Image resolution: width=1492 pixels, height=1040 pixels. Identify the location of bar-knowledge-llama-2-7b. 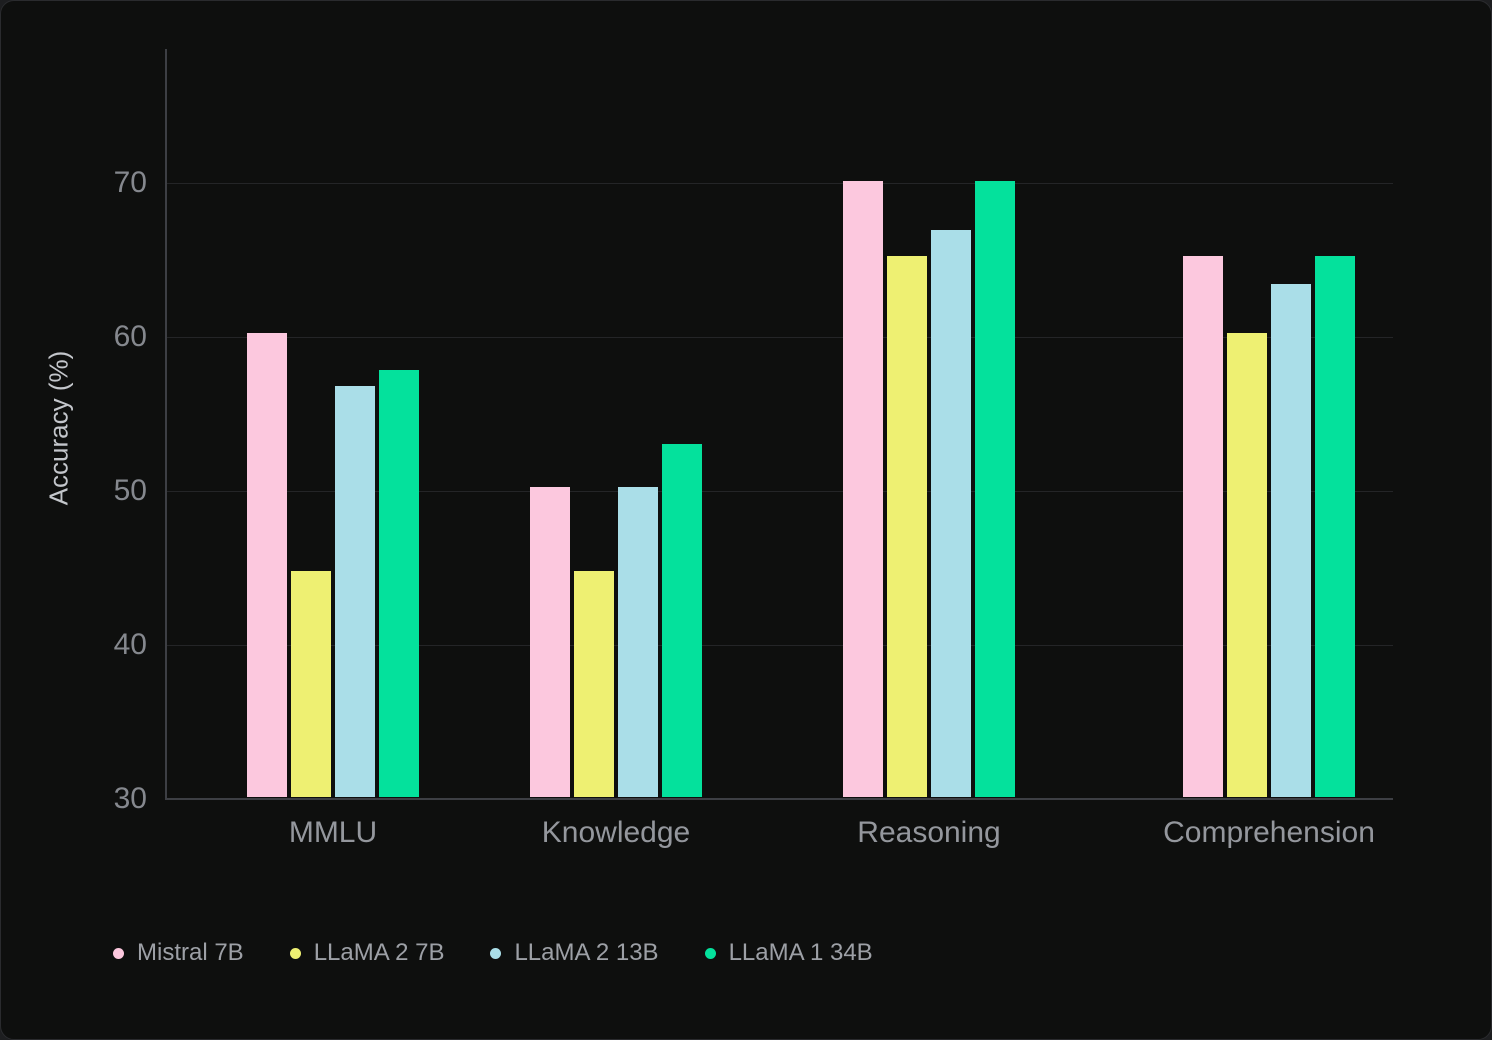
(594, 683).